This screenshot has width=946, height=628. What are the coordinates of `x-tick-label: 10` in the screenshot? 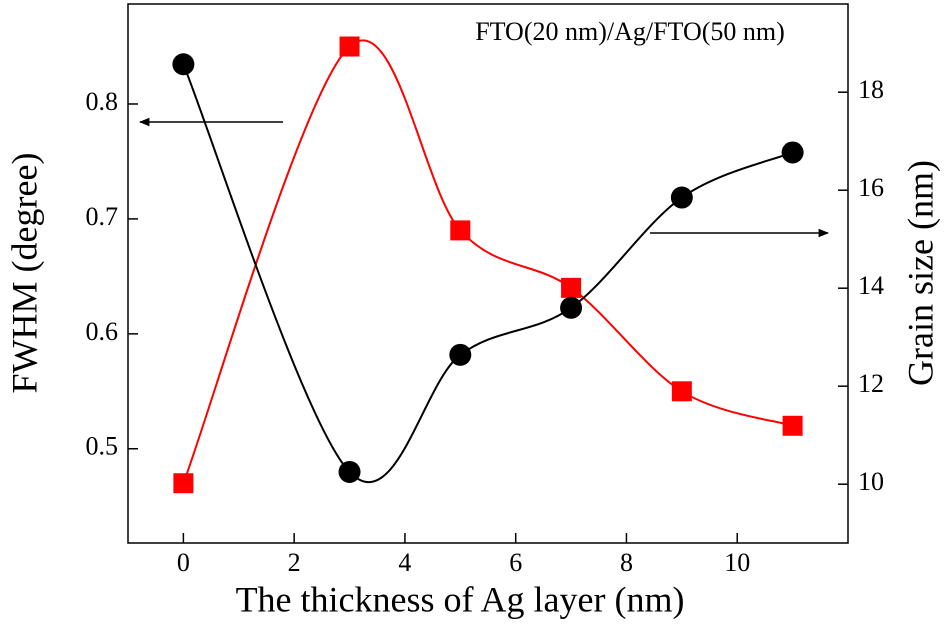 It's located at (737, 562).